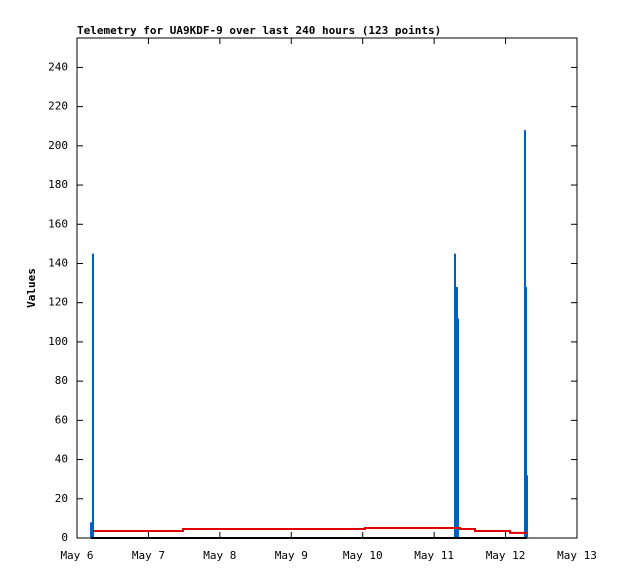 Image resolution: width=618 pixels, height=579 pixels. Describe the element at coordinates (58, 66) in the screenshot. I see `y-tick-label: 240` at that location.